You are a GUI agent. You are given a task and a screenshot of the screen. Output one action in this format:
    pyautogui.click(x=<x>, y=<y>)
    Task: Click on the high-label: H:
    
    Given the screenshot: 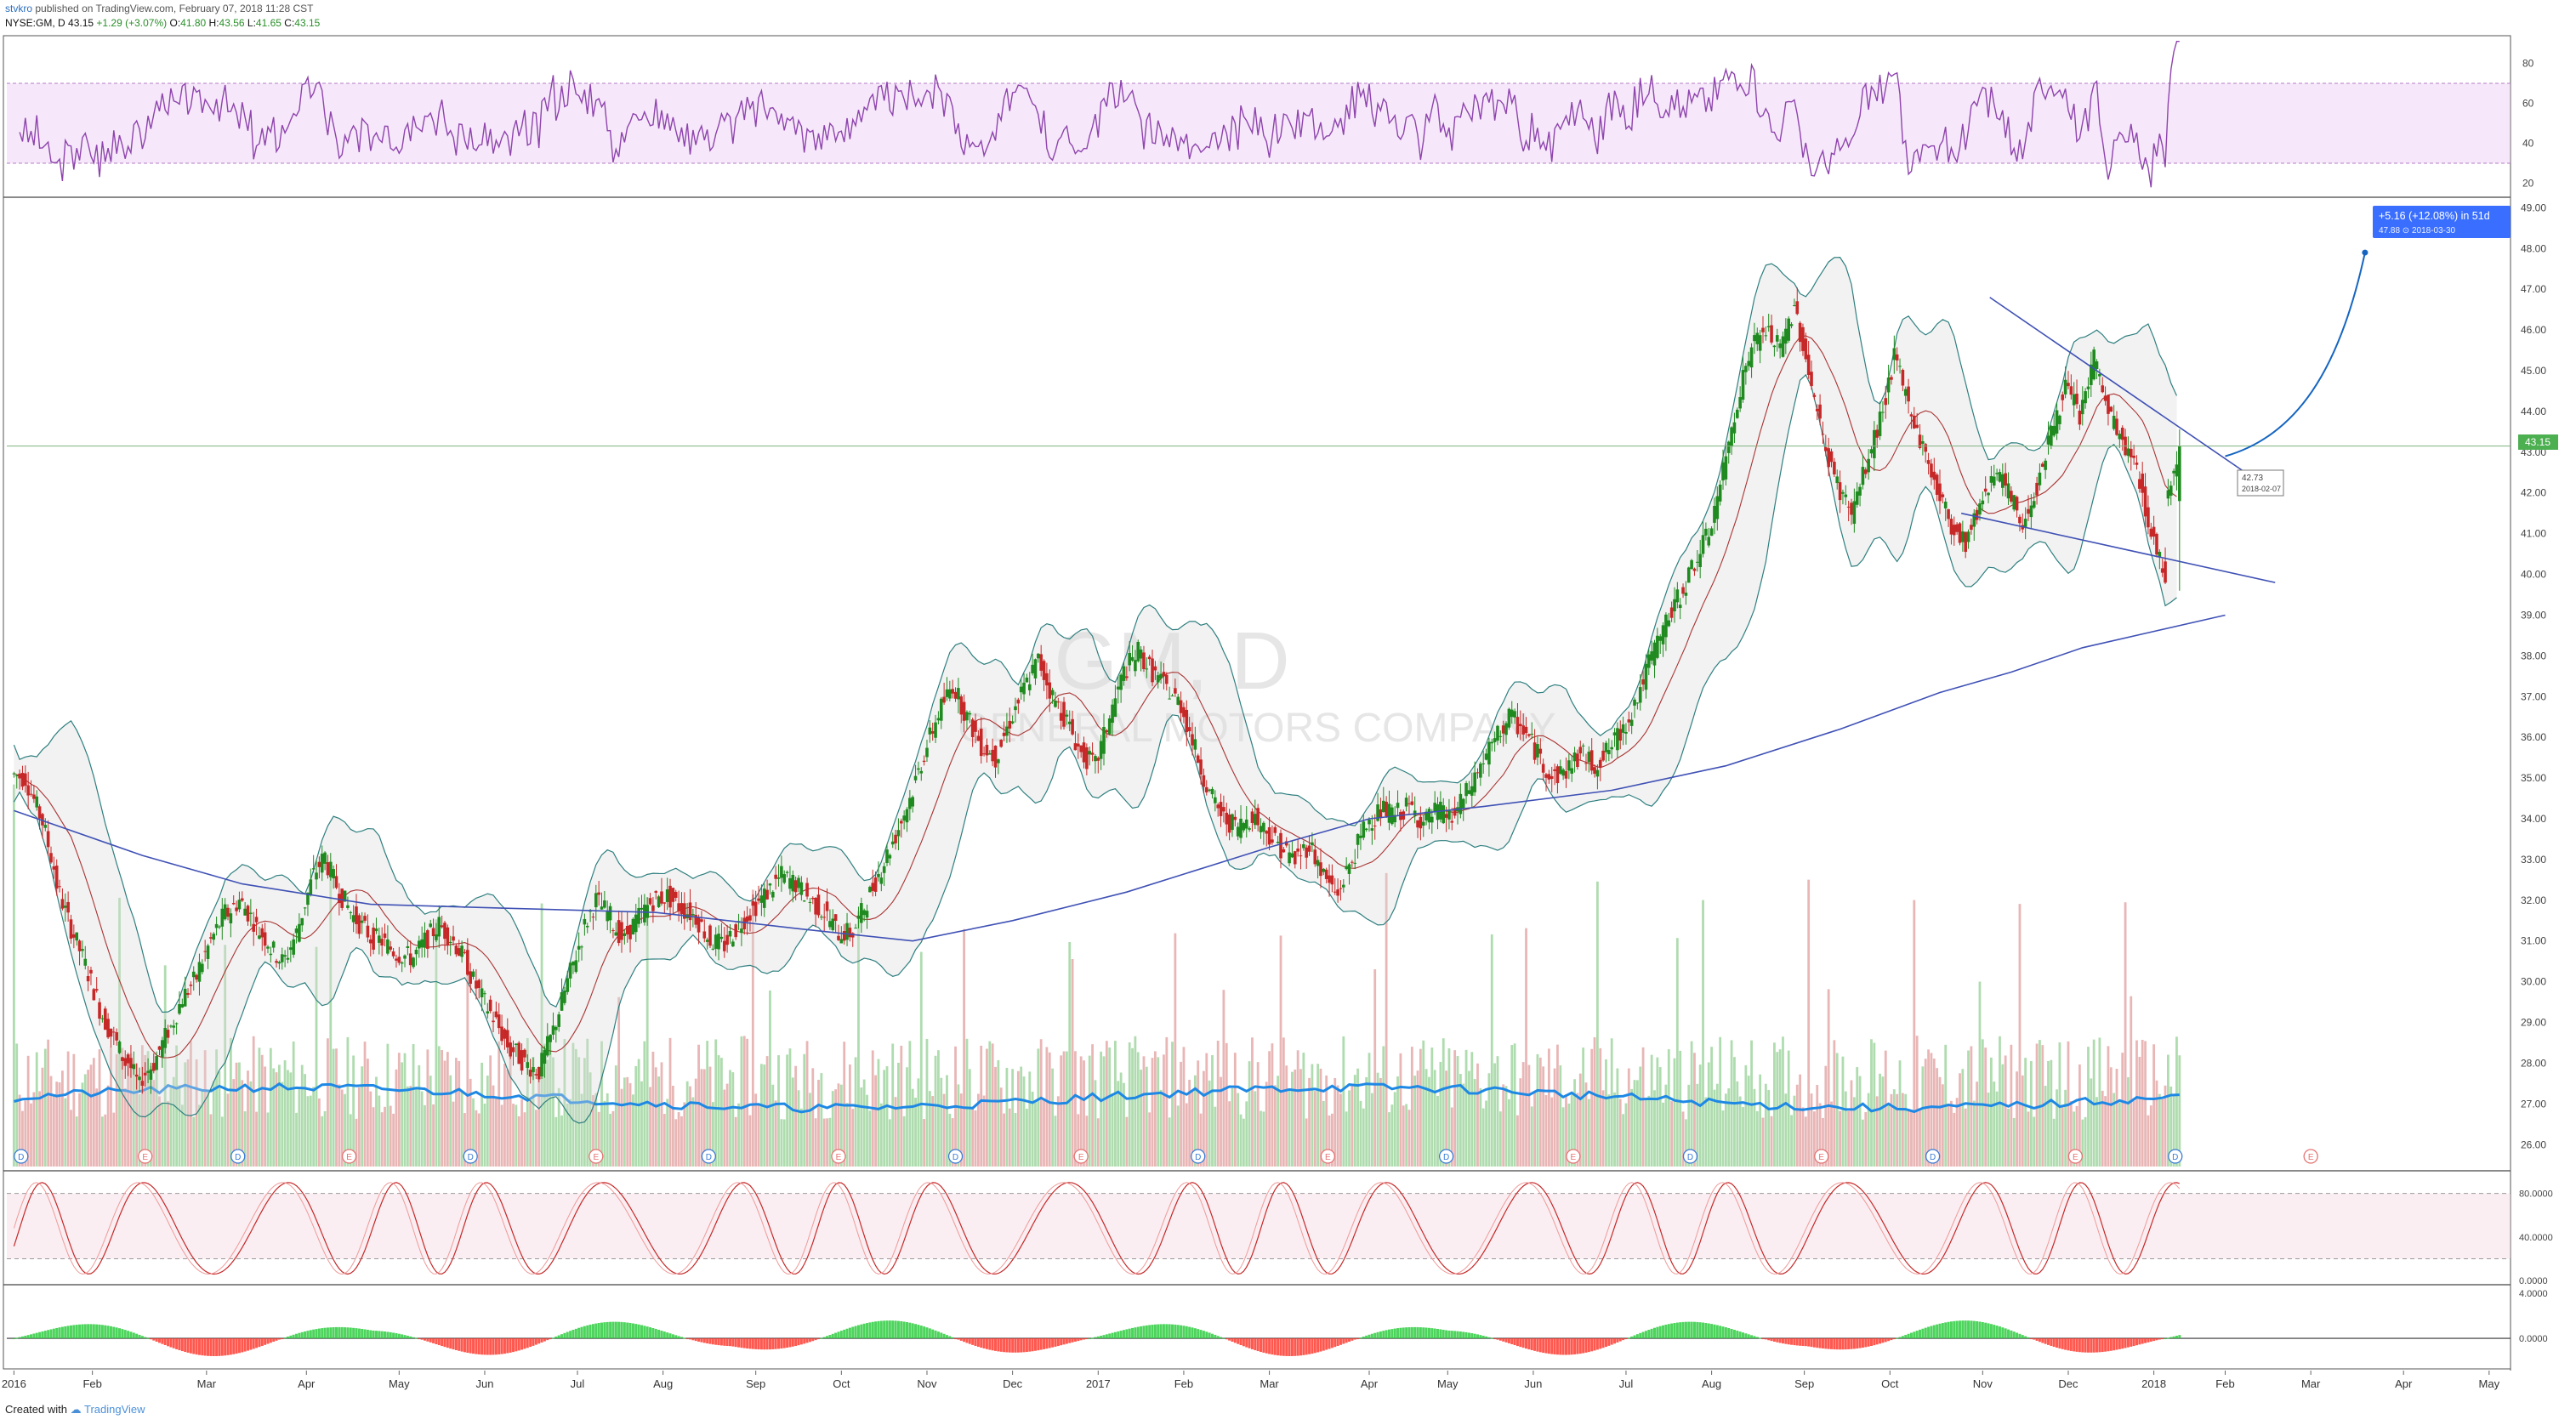 What is the action you would take?
    pyautogui.click(x=213, y=23)
    